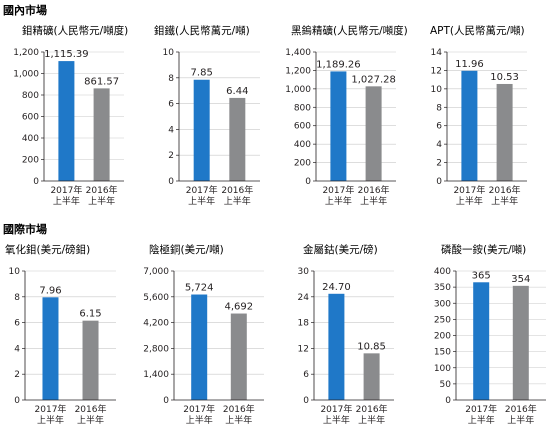  I want to click on chart-title: 金屬鈷(美元/磅), so click(340, 249).